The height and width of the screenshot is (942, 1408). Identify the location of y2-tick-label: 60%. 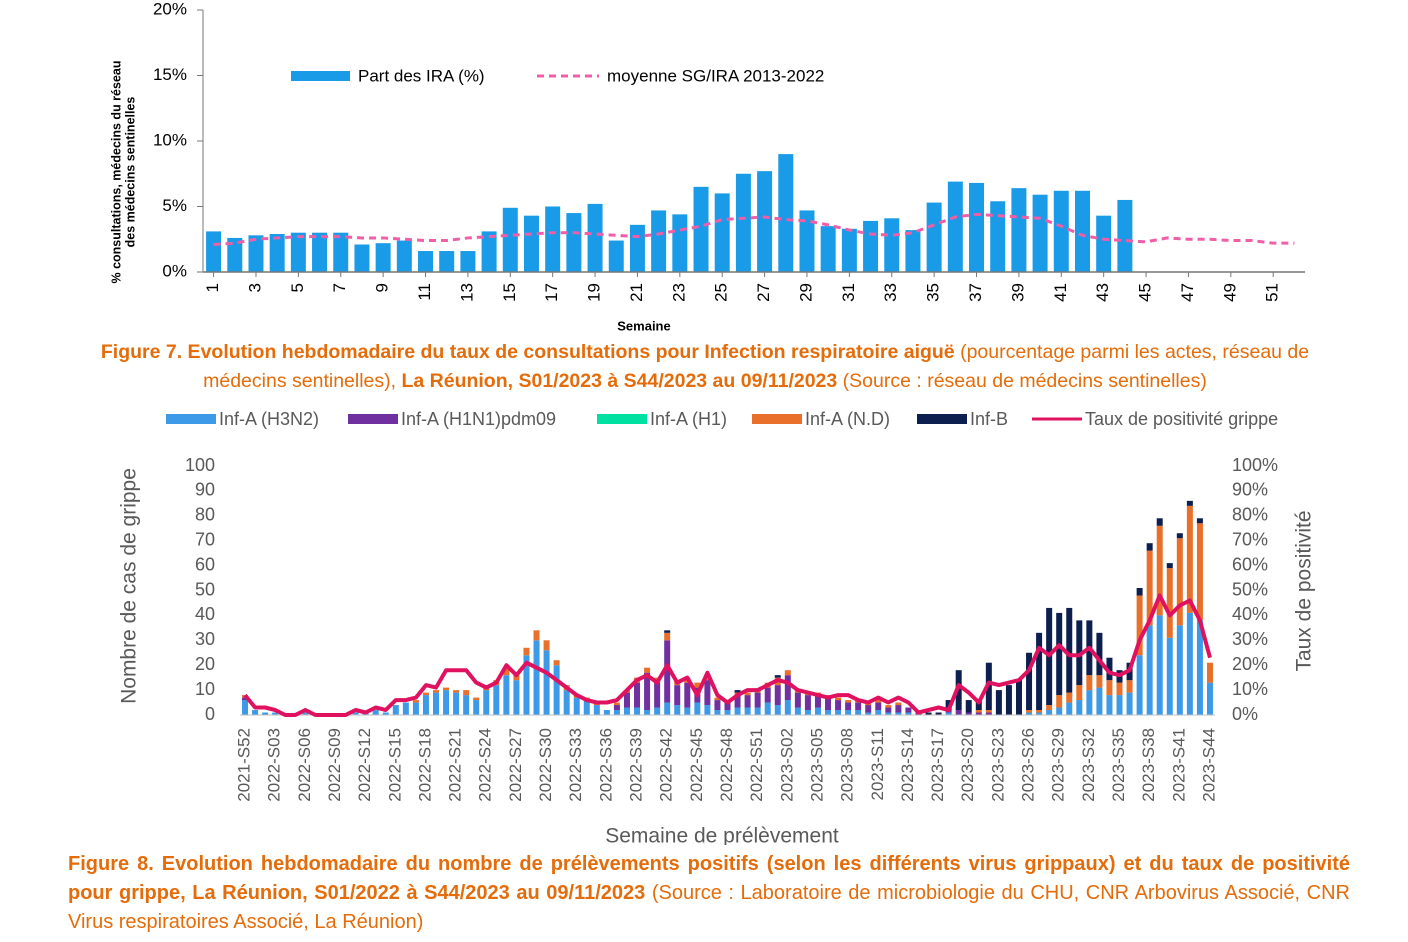
(1250, 564).